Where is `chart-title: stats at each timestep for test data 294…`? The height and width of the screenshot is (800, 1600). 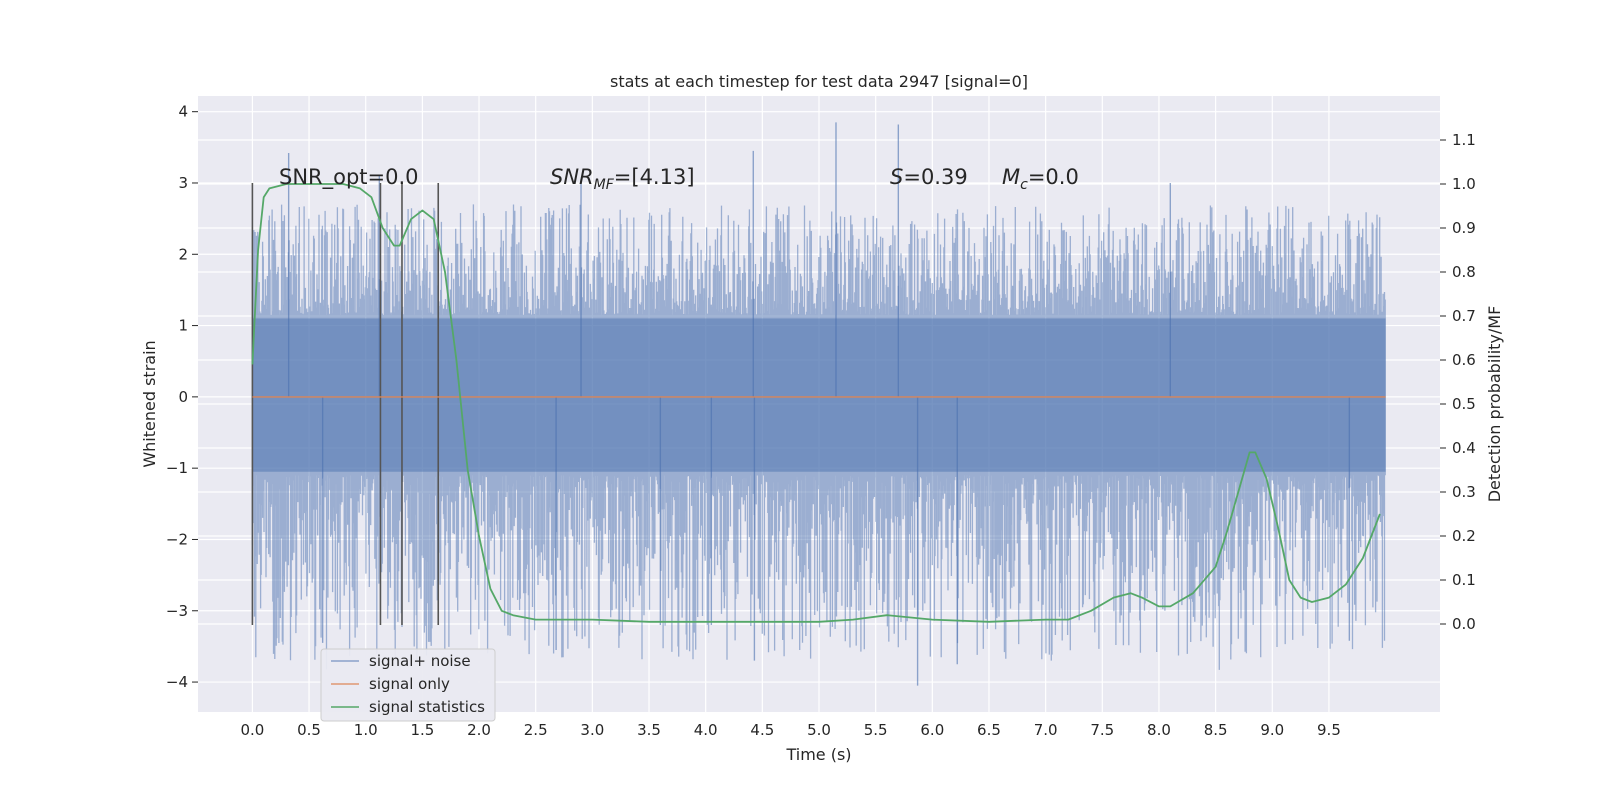 chart-title: stats at each timestep for test data 294… is located at coordinates (819, 81).